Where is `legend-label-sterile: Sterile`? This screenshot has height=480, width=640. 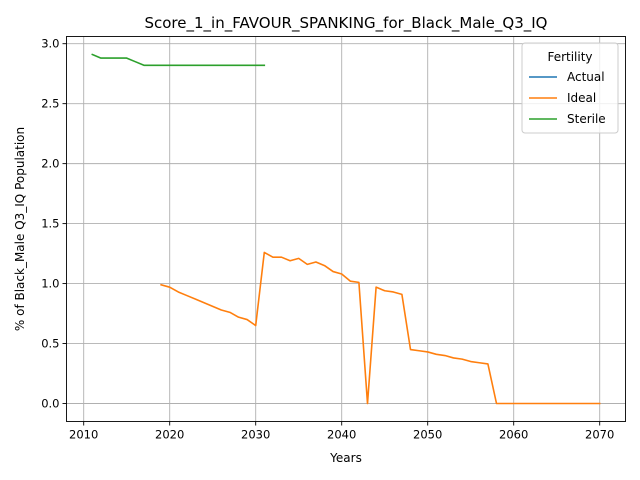 legend-label-sterile: Sterile is located at coordinates (586, 119).